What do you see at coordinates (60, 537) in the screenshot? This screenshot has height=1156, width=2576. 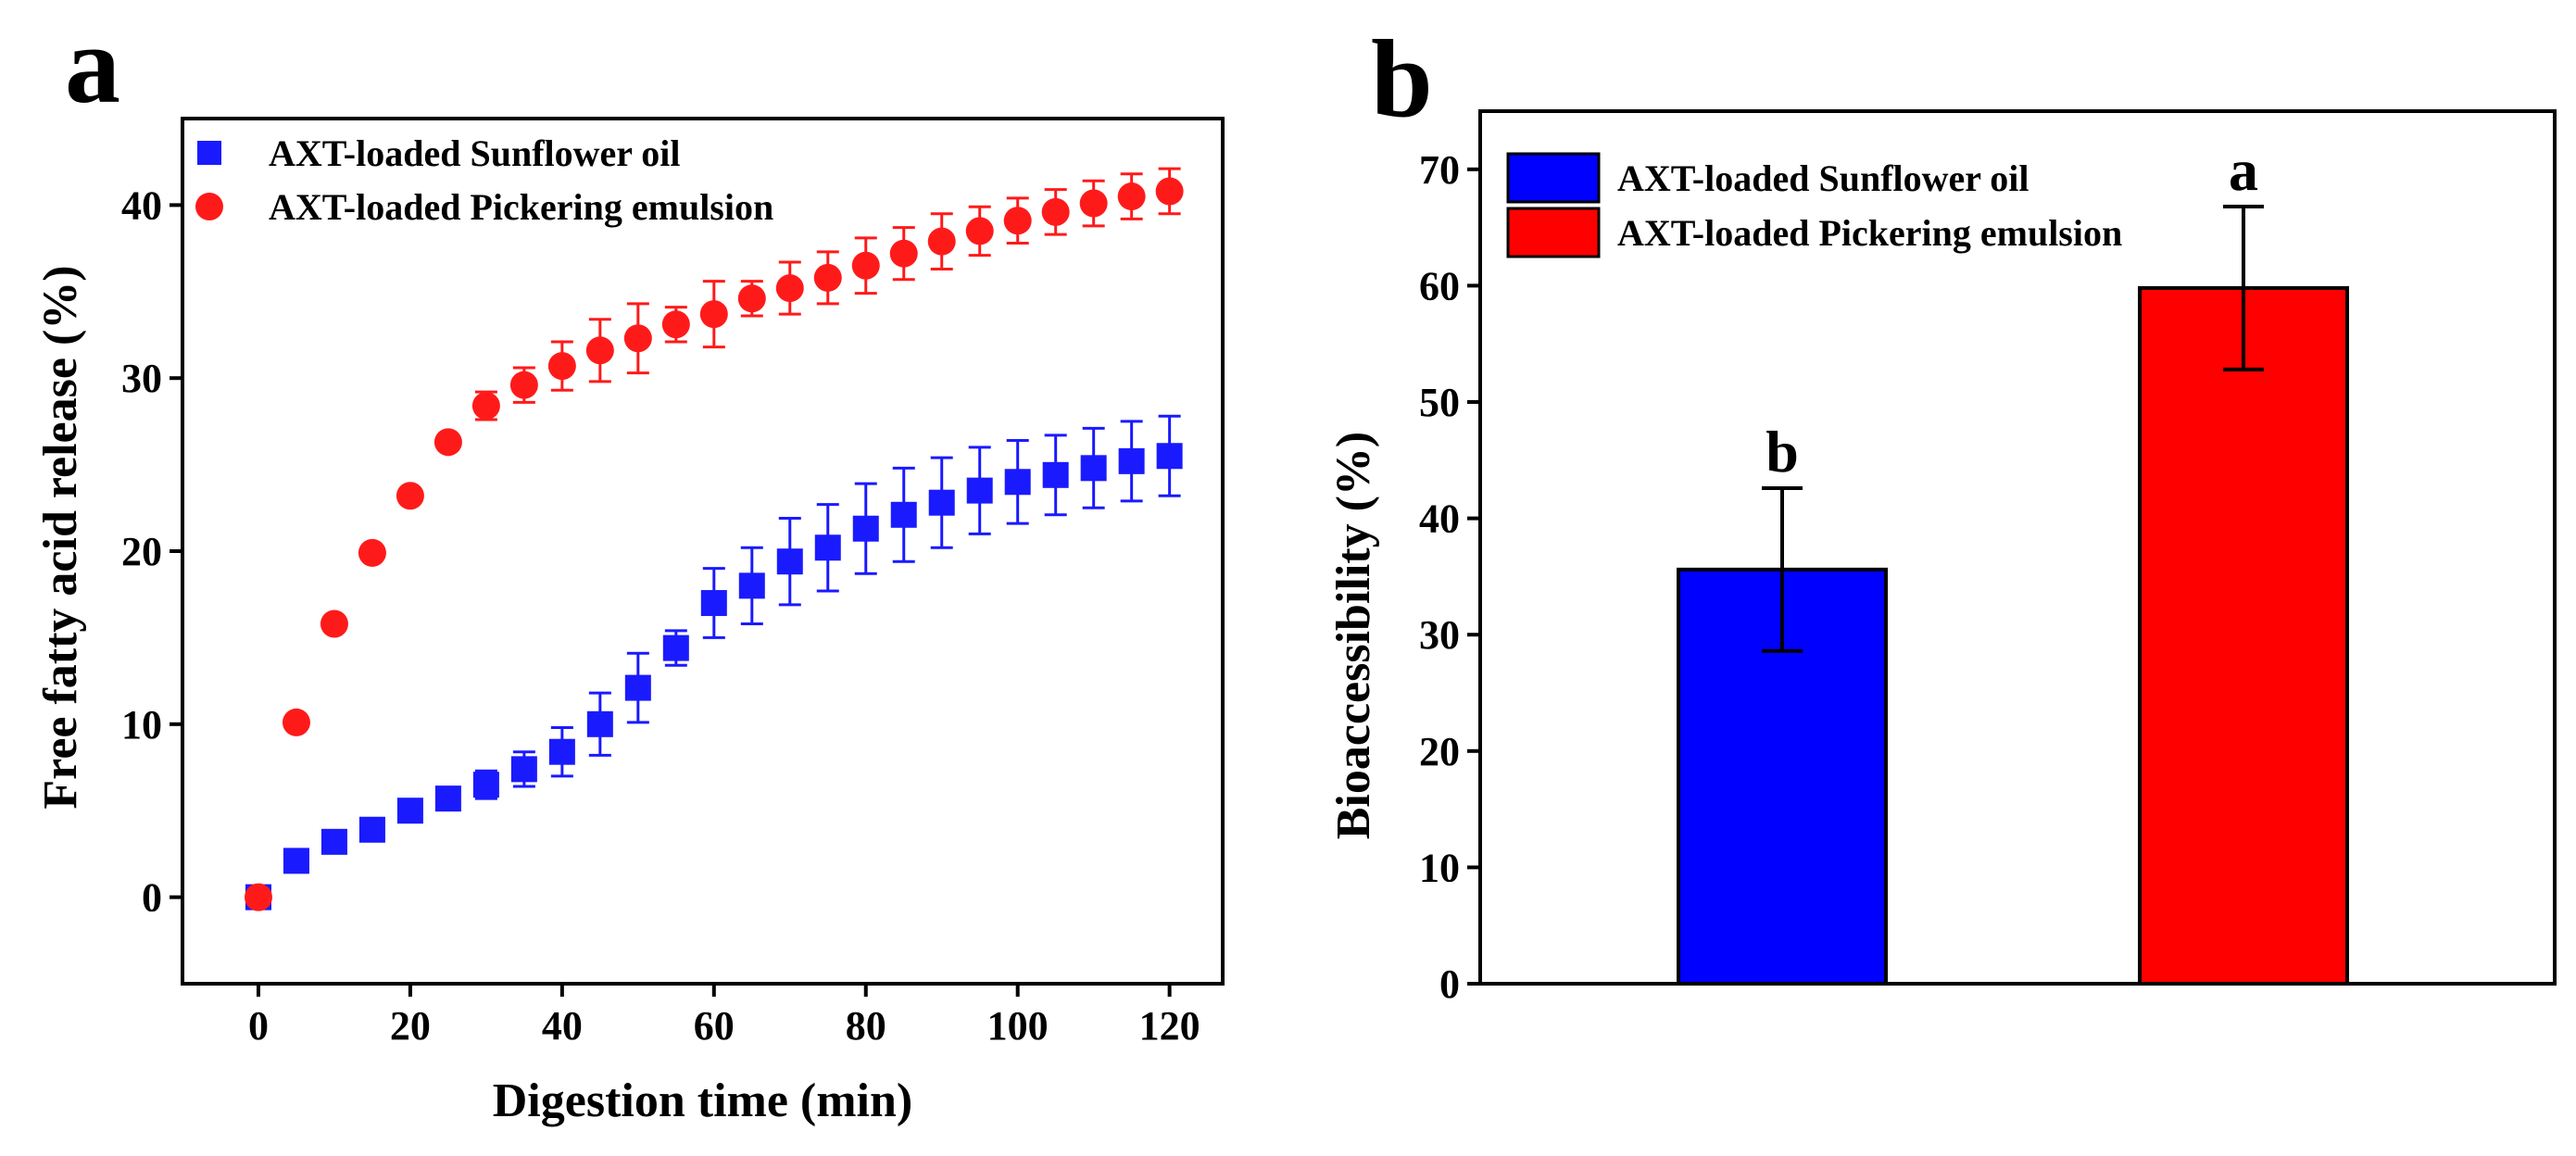 I see `y-axis-title: Free fatty acid release (%)` at bounding box center [60, 537].